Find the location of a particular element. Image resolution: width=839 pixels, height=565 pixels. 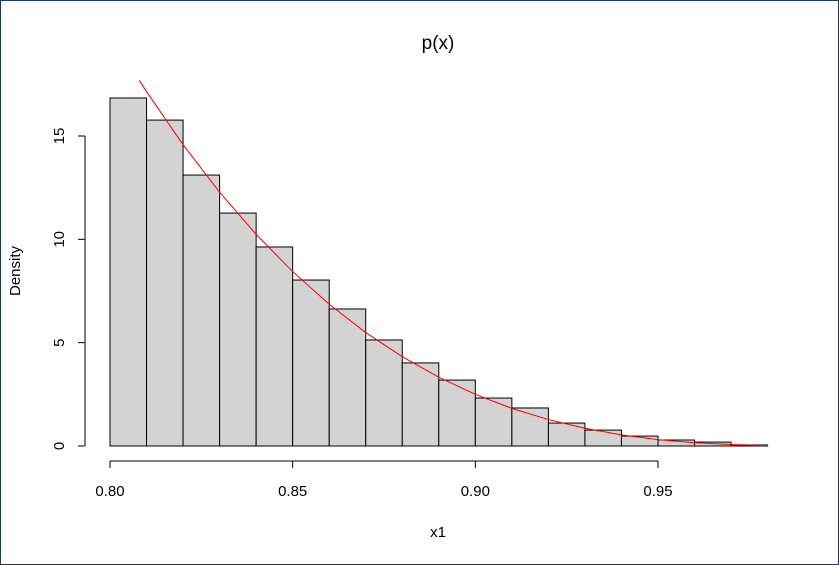

y-tick-label: 10 is located at coordinates (59, 239).